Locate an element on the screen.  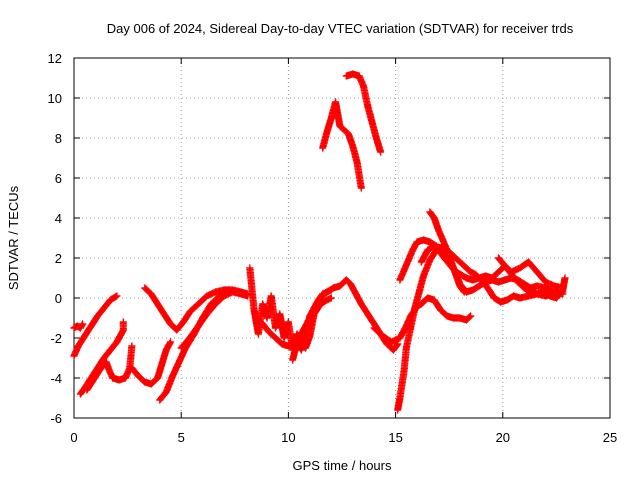
x-tick-label: 5 is located at coordinates (181, 437).